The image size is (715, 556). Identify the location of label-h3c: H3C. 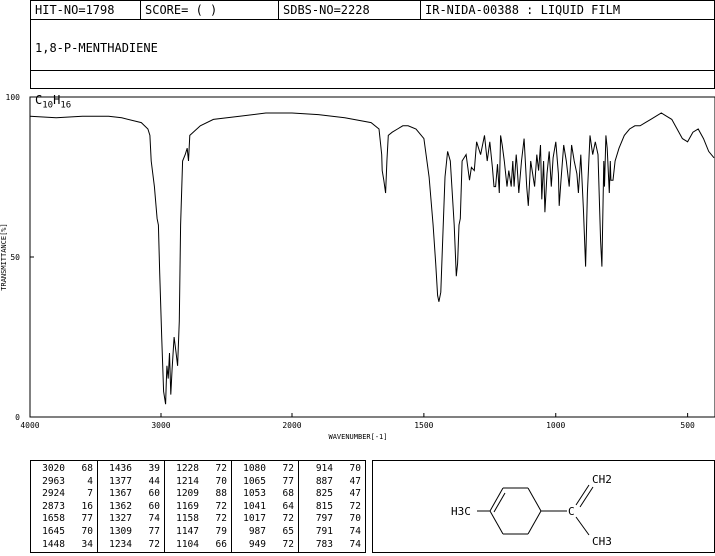
(461, 511).